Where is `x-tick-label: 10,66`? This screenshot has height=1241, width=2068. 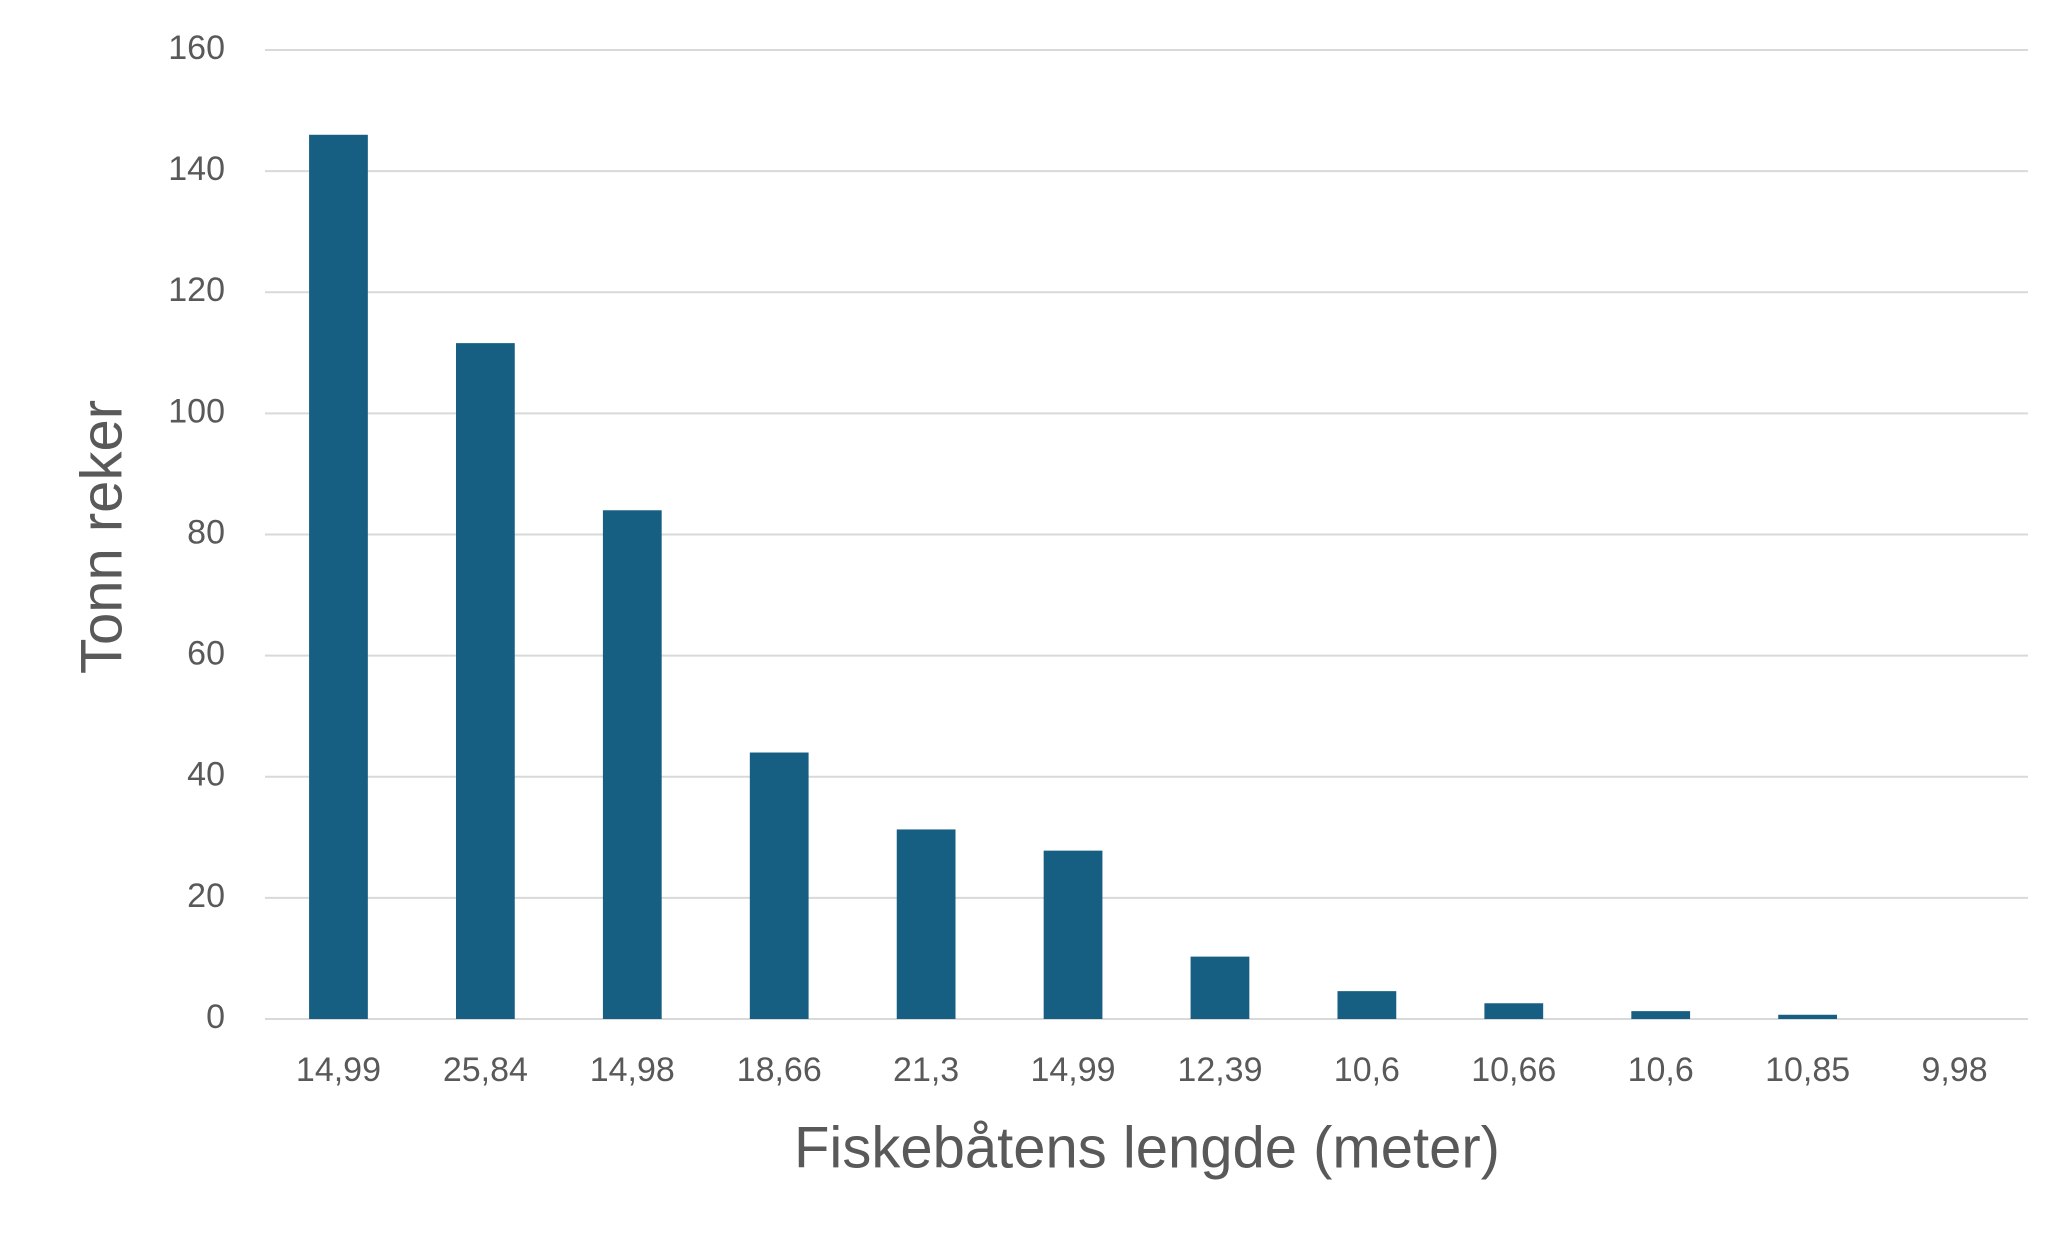 x-tick-label: 10,66 is located at coordinates (1513, 1070).